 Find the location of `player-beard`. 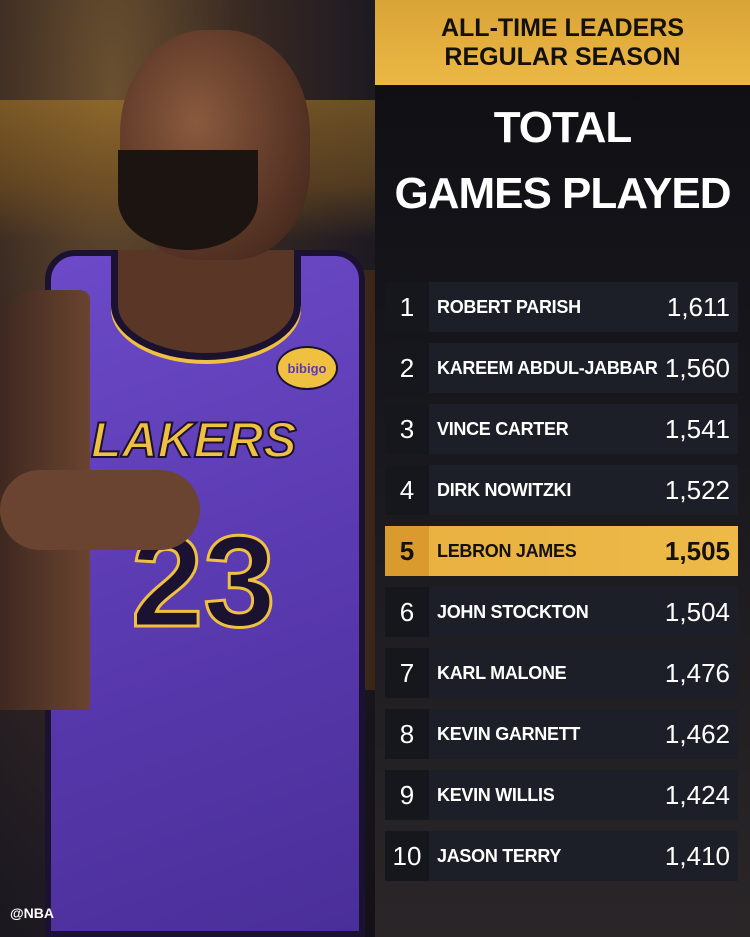

player-beard is located at coordinates (188, 200).